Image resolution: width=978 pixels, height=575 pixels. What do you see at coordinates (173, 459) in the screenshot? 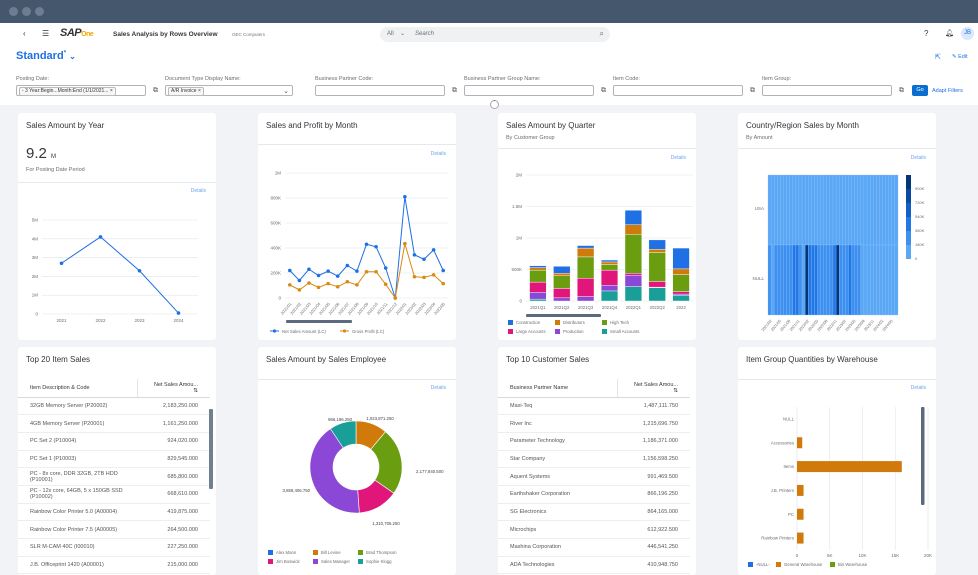
I see `cell-amount: 829,545.000` at bounding box center [173, 459].